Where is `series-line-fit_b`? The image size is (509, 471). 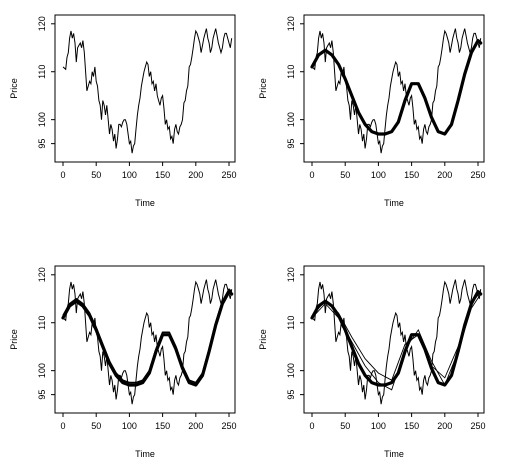 series-line-fit_b is located at coordinates (396, 336).